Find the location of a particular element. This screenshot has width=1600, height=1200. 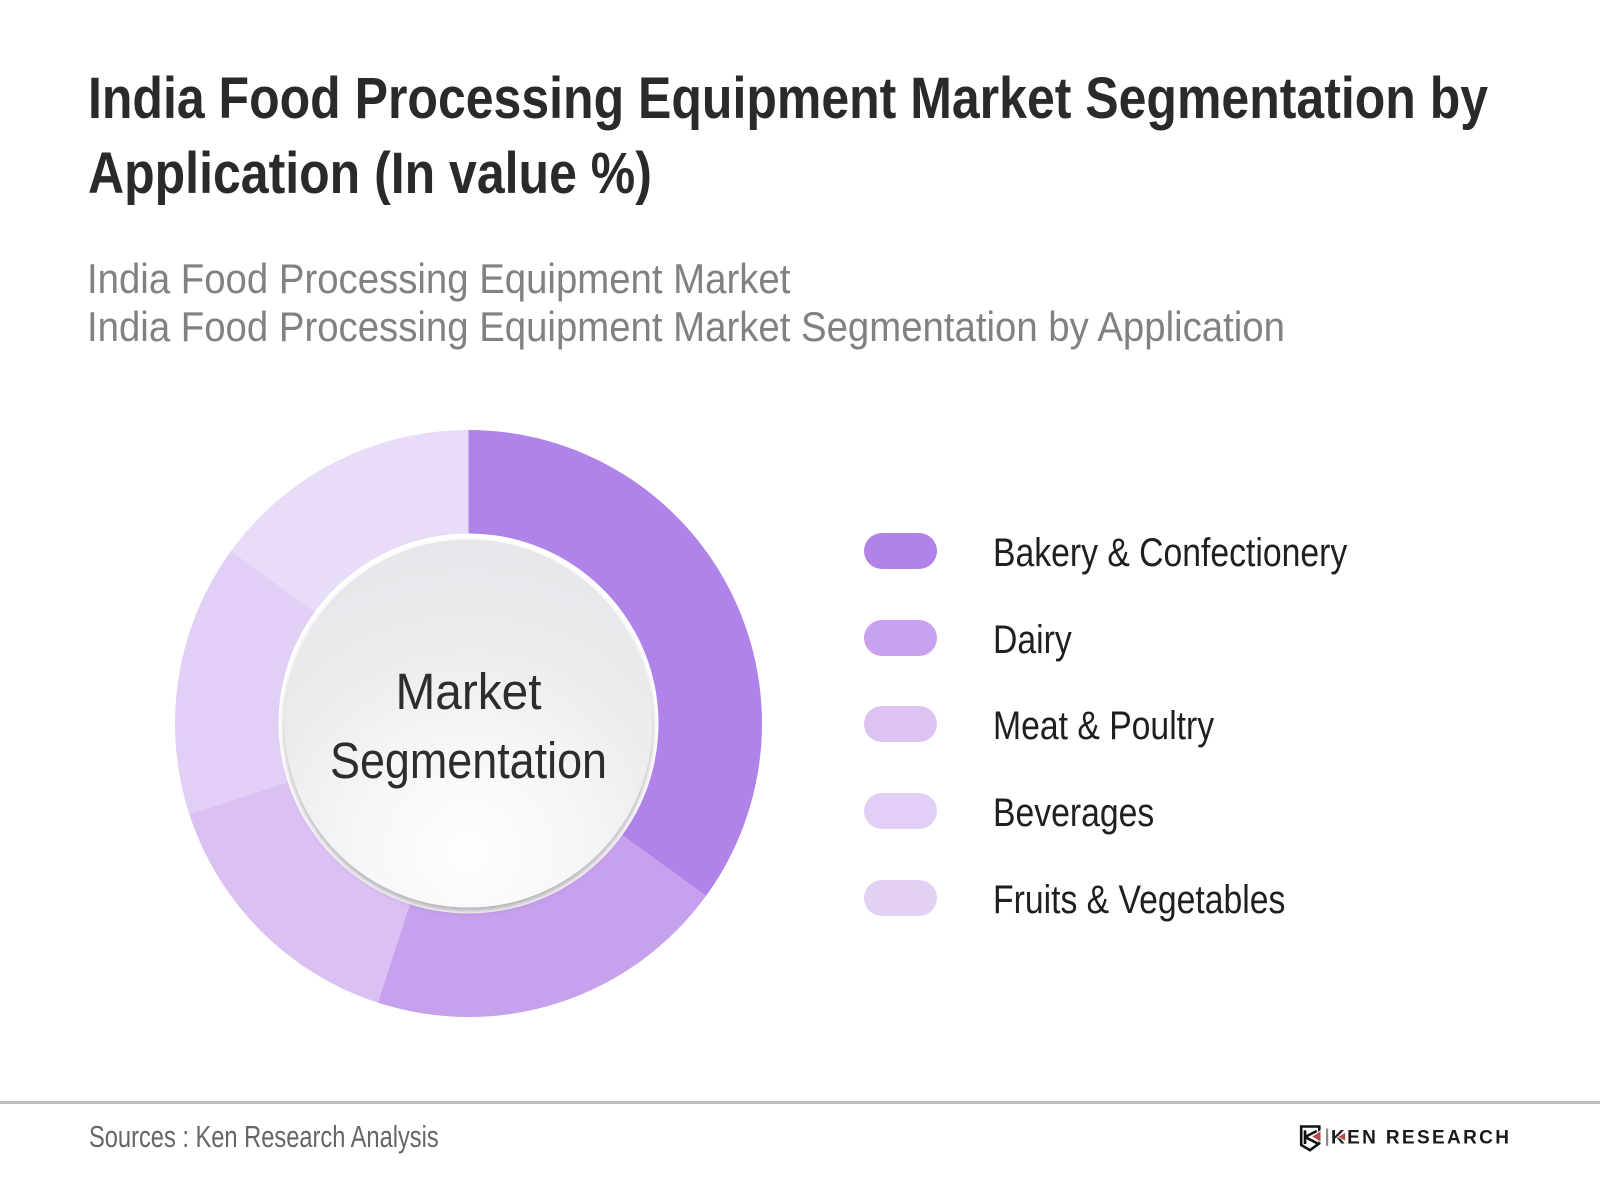

svg-text: Market is located at coordinates (469, 691).